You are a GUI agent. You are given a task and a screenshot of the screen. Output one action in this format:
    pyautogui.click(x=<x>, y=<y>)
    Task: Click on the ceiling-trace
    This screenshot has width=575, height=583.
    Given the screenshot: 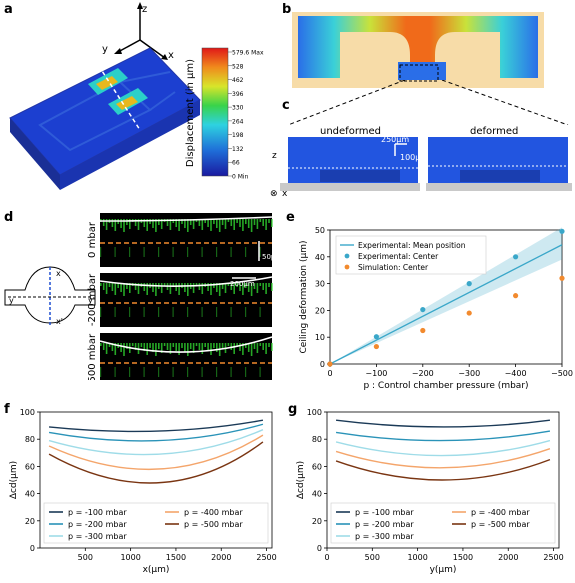 What is the action you would take?
    pyautogui.click(x=186, y=219)
    